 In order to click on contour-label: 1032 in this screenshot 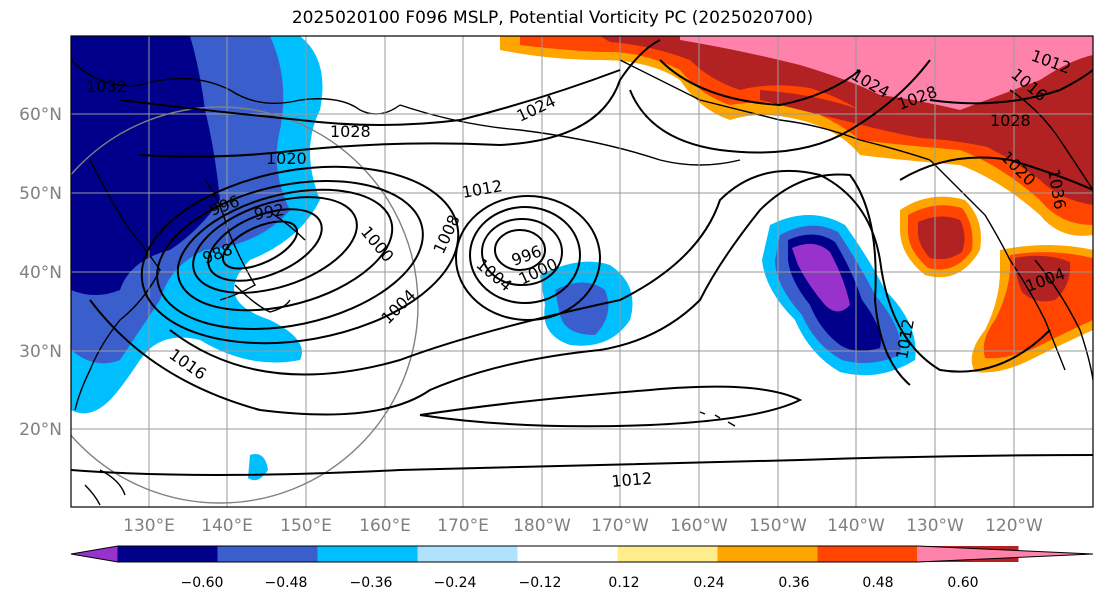, I will do `click(106, 86)`.